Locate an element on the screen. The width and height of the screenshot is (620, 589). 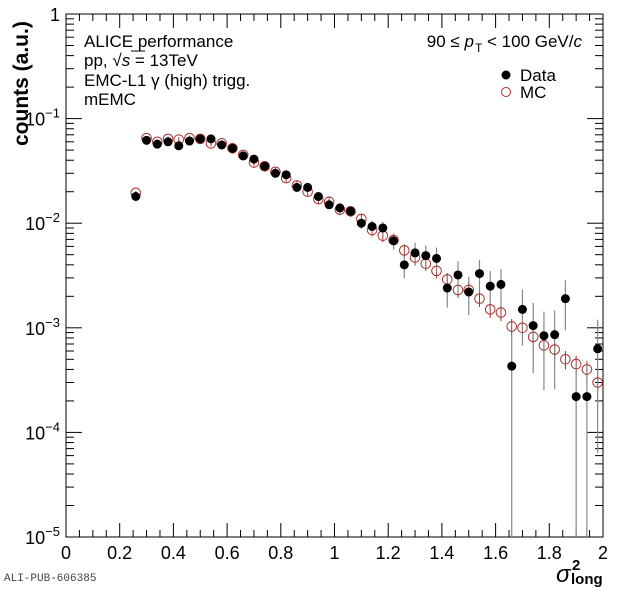
x-axis-label-sub: long is located at coordinates (587, 579).